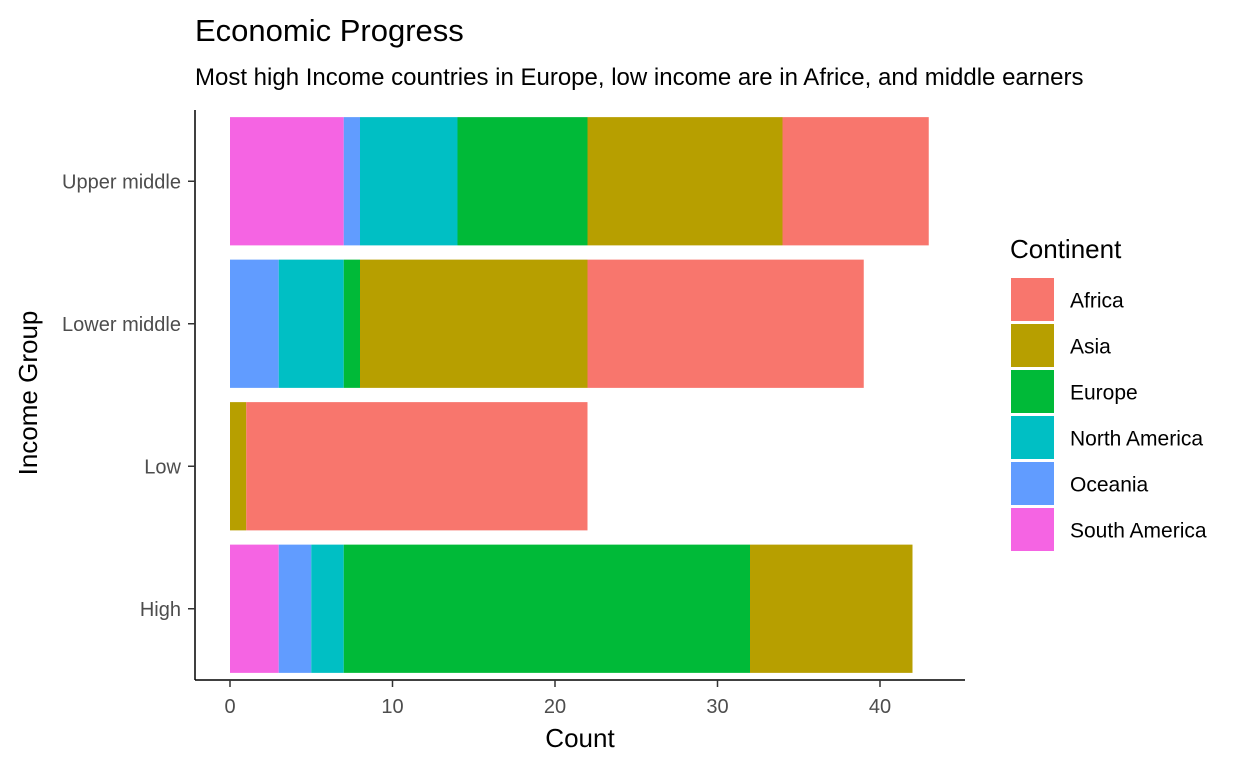  What do you see at coordinates (1032, 391) in the screenshot?
I see `legend-key-europe` at bounding box center [1032, 391].